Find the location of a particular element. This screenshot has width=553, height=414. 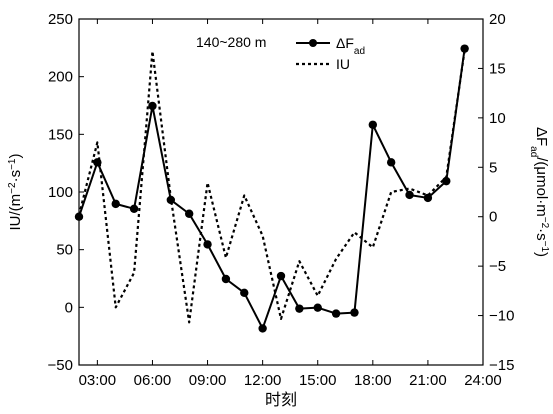

x-tick-label: 06:00 is located at coordinates (153, 380).